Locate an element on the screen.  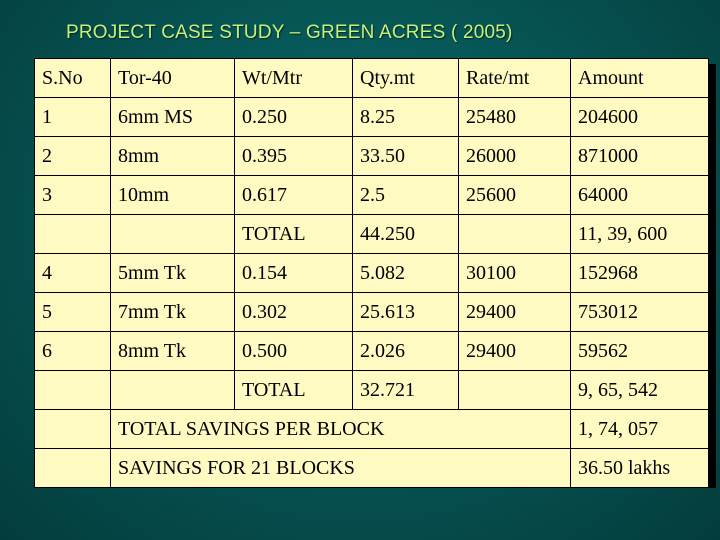
savings-per-block-value: 1, 74, 057 is located at coordinates (639, 429).